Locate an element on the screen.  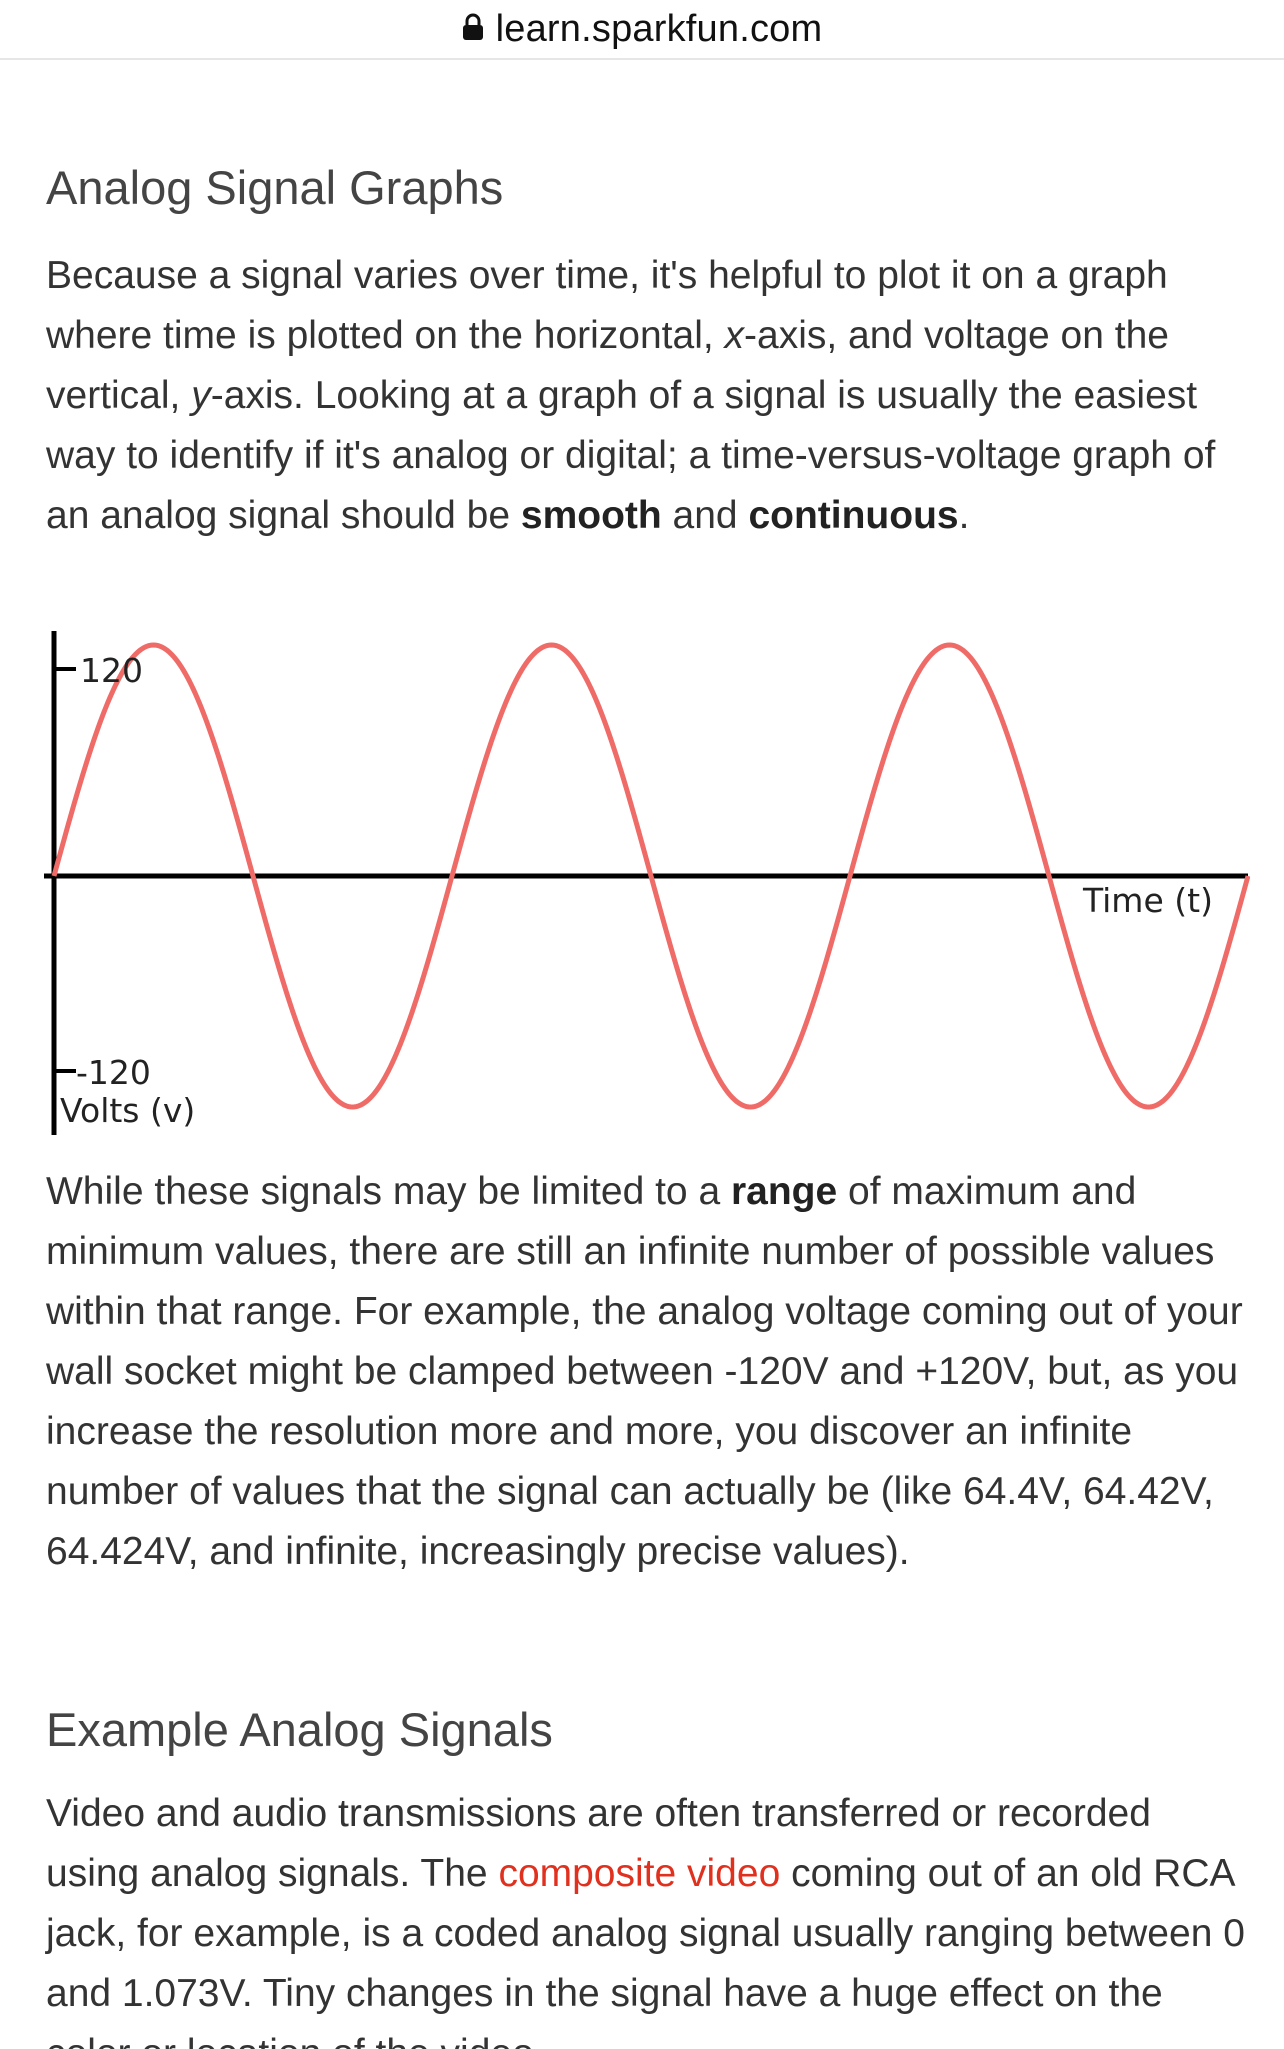
bold-continuous: continuous is located at coordinates (853, 515).